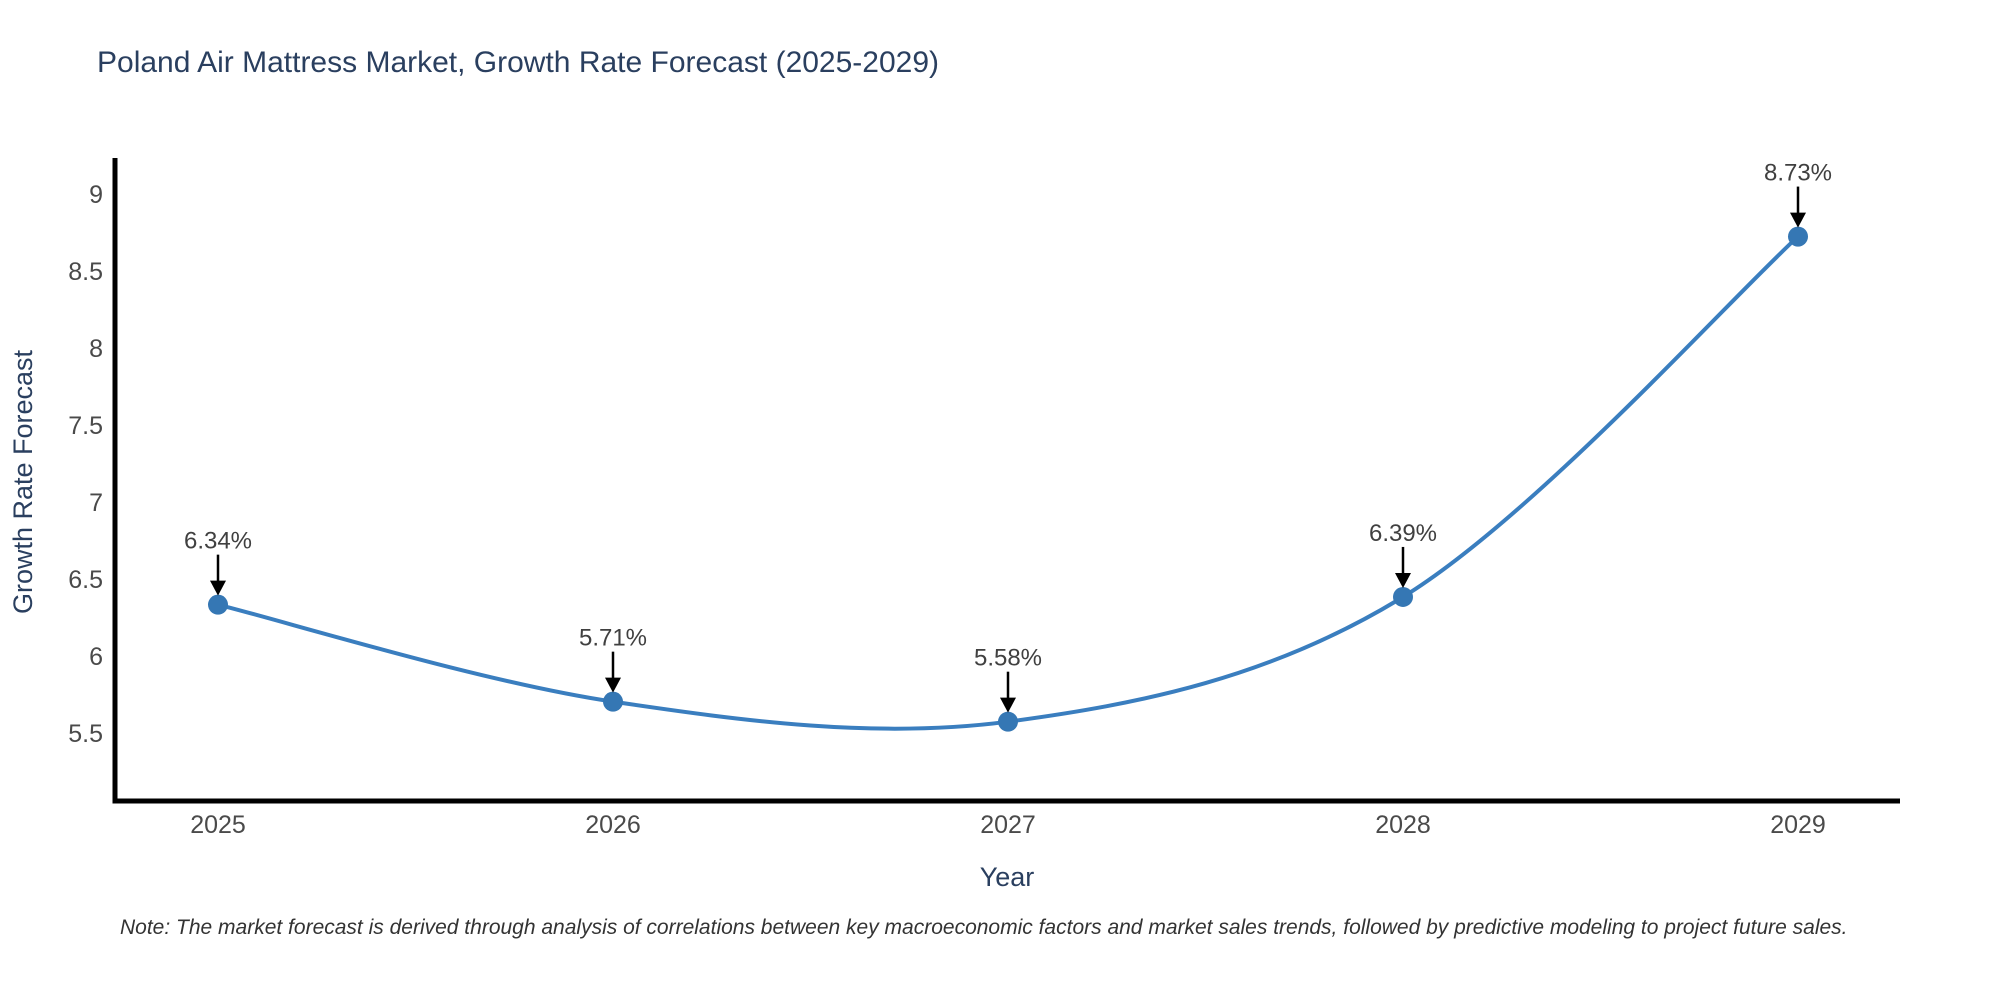 The height and width of the screenshot is (1000, 2000). Describe the element at coordinates (613, 825) in the screenshot. I see `x-tick-label: 2026` at that location.